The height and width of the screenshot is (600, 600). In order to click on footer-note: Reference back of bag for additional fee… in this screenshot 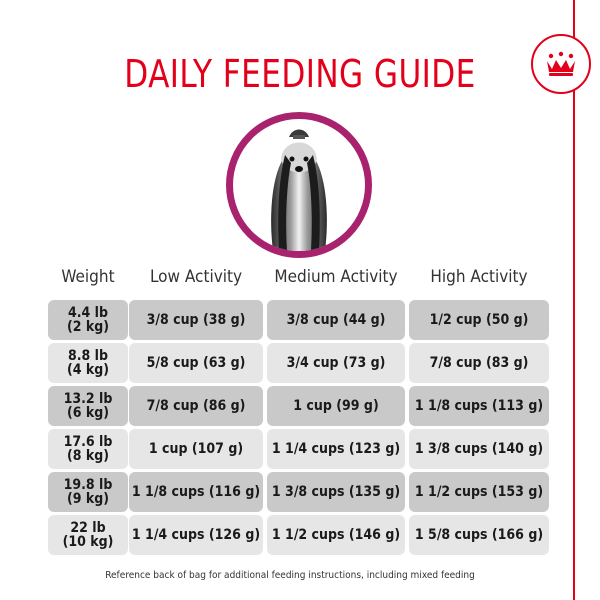, I will do `click(290, 575)`.